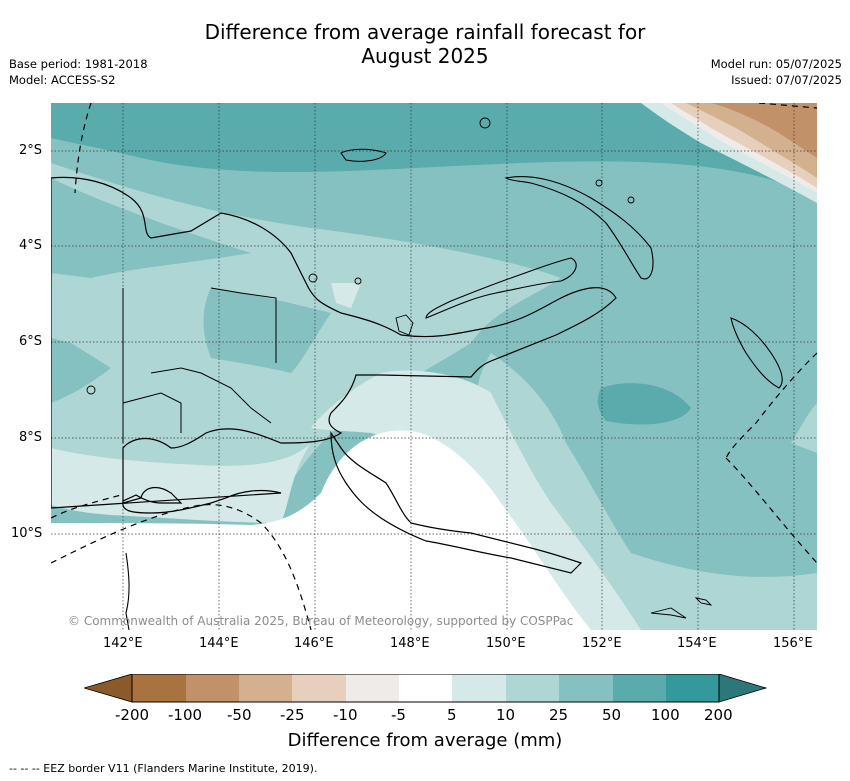  Describe the element at coordinates (78, 72) in the screenshot. I see `meta-left: Base period: 1981-2018 Model: ACCESS-S2` at that location.